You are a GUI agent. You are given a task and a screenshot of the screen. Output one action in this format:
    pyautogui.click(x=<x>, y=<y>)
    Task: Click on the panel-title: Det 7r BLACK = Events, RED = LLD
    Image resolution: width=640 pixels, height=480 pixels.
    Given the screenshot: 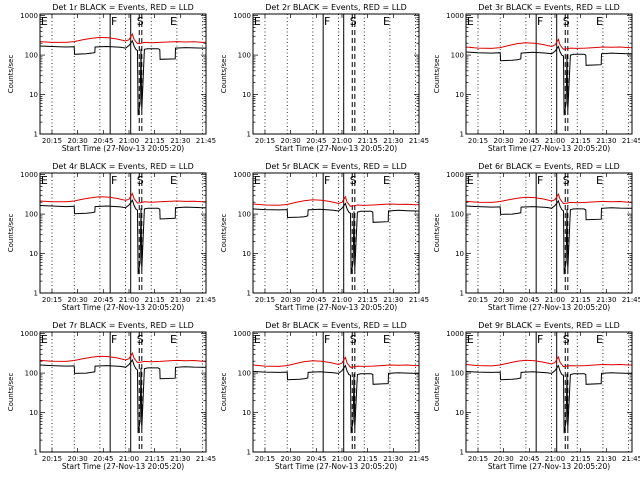 What is the action you would take?
    pyautogui.click(x=123, y=325)
    